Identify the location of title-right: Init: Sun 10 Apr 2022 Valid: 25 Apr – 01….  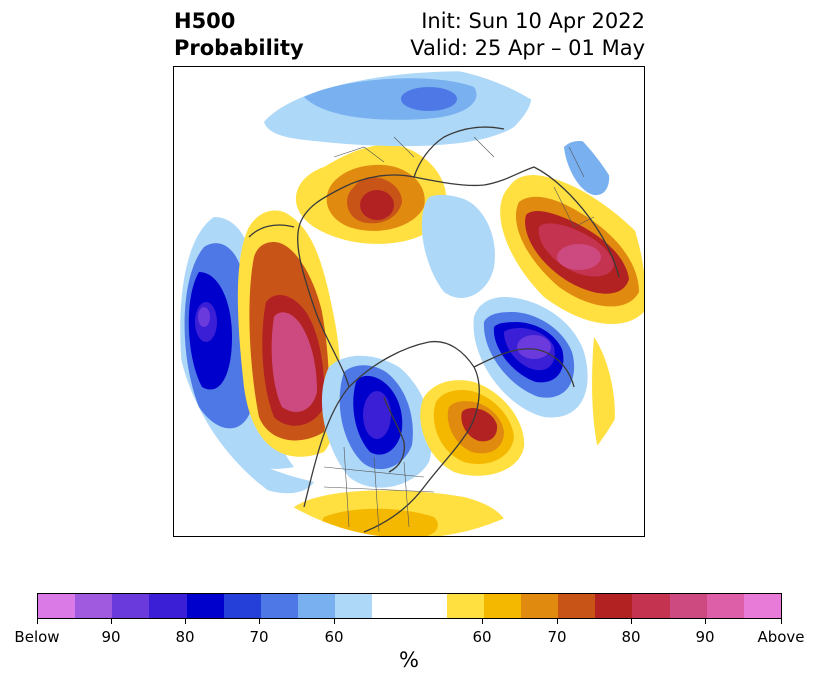
(527, 35).